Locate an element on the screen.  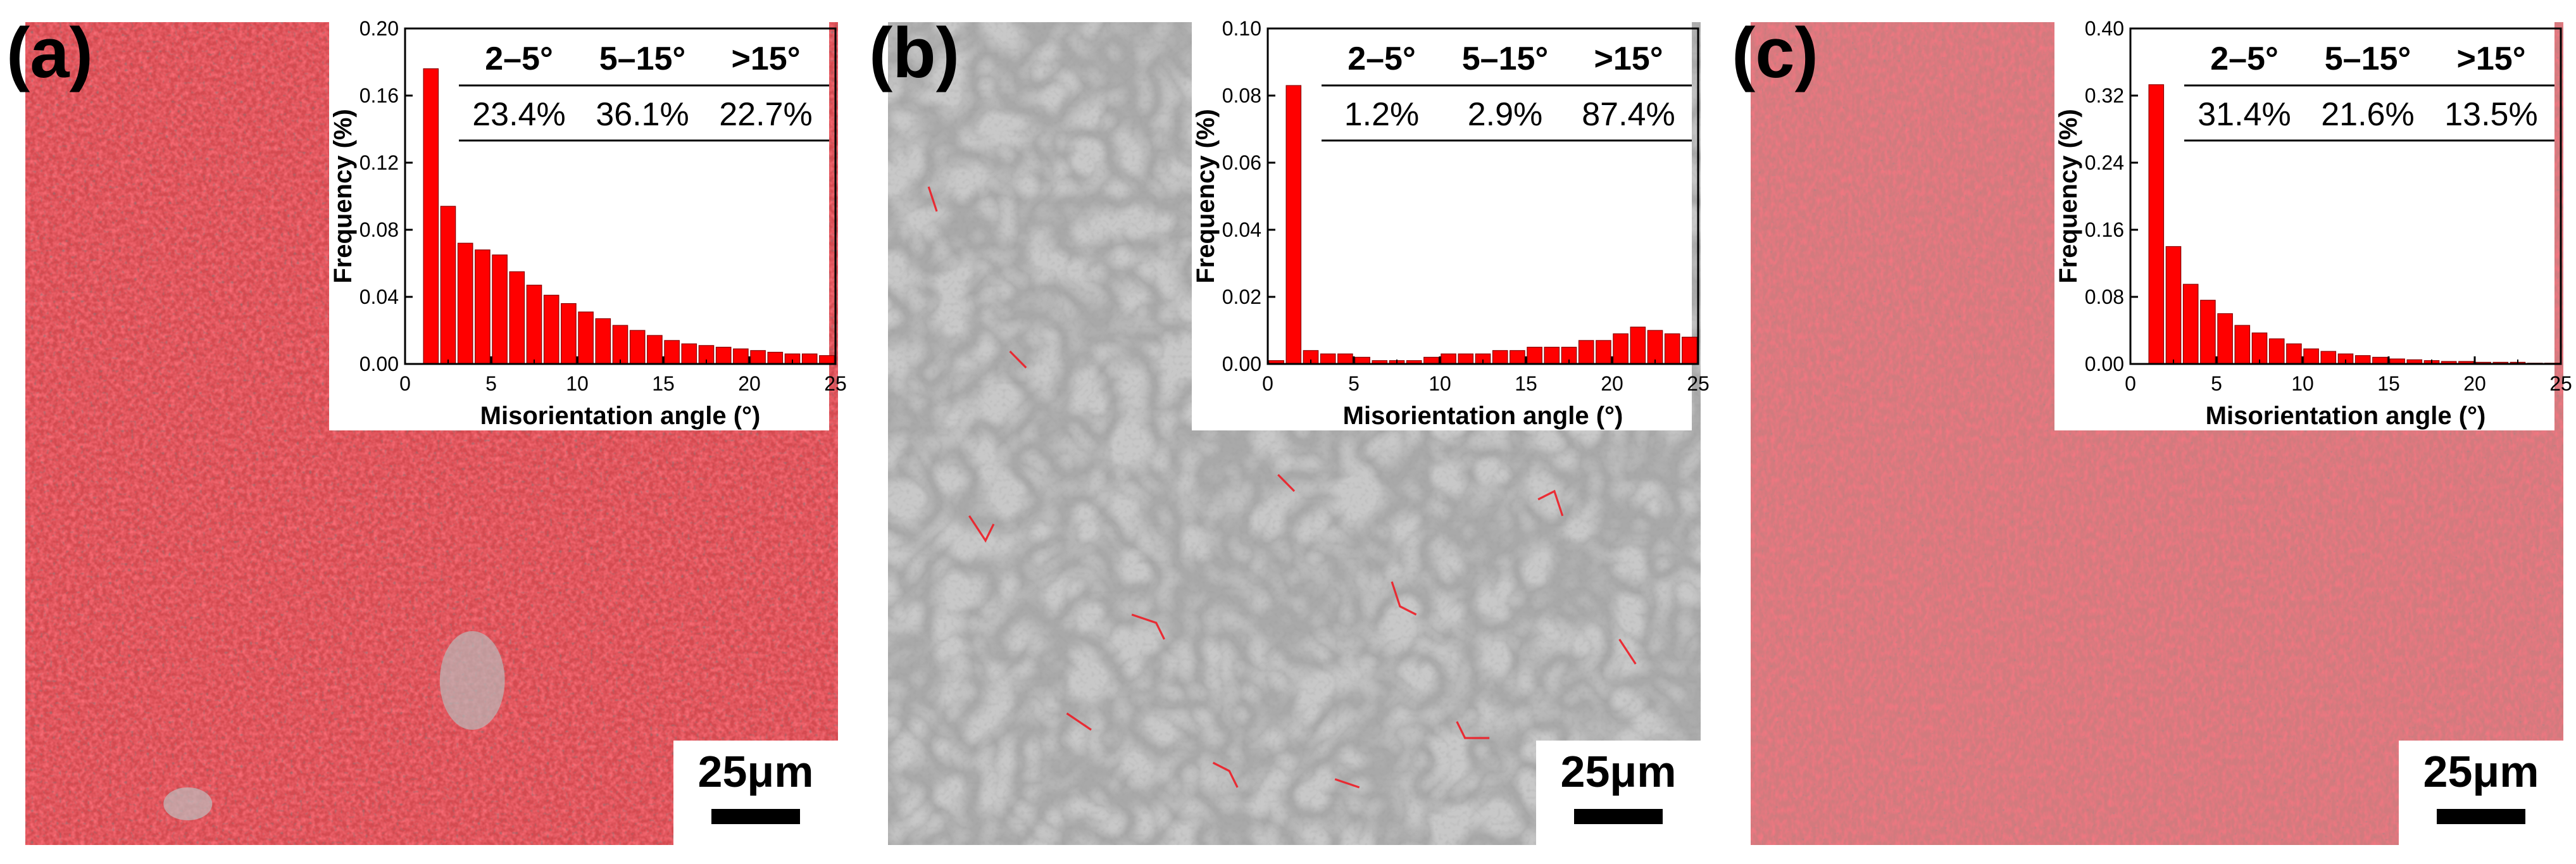
y-tick-label: 0.12 is located at coordinates (379, 162).